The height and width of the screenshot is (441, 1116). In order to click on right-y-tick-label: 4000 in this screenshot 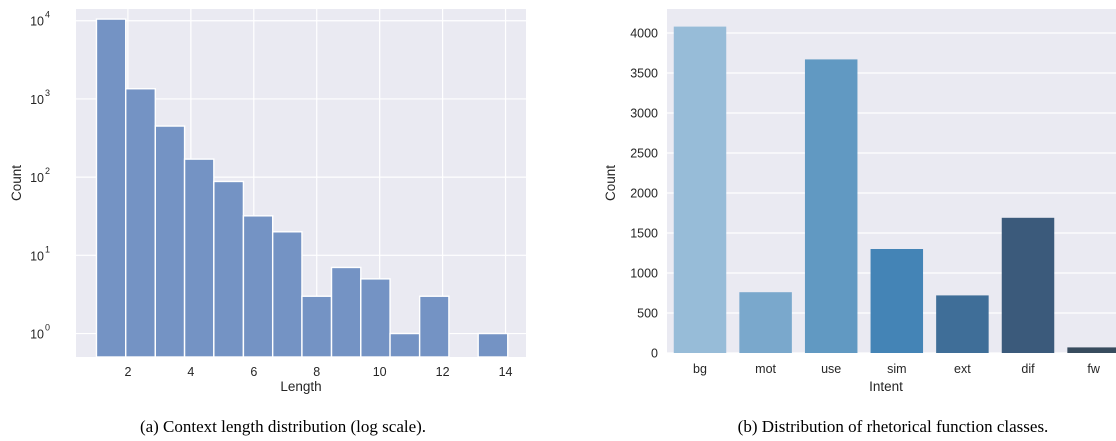, I will do `click(644, 34)`.